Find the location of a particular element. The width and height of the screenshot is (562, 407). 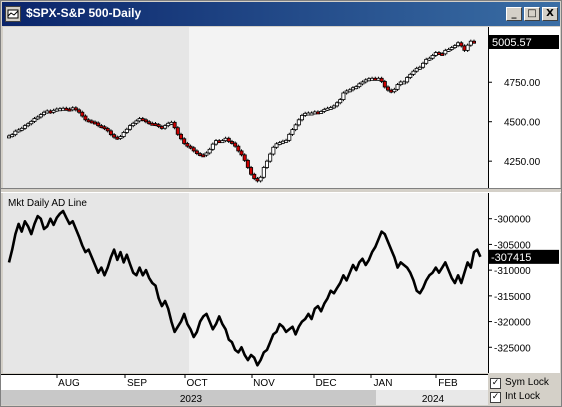

price-y-tick-label: 4250.00 is located at coordinates (522, 162).